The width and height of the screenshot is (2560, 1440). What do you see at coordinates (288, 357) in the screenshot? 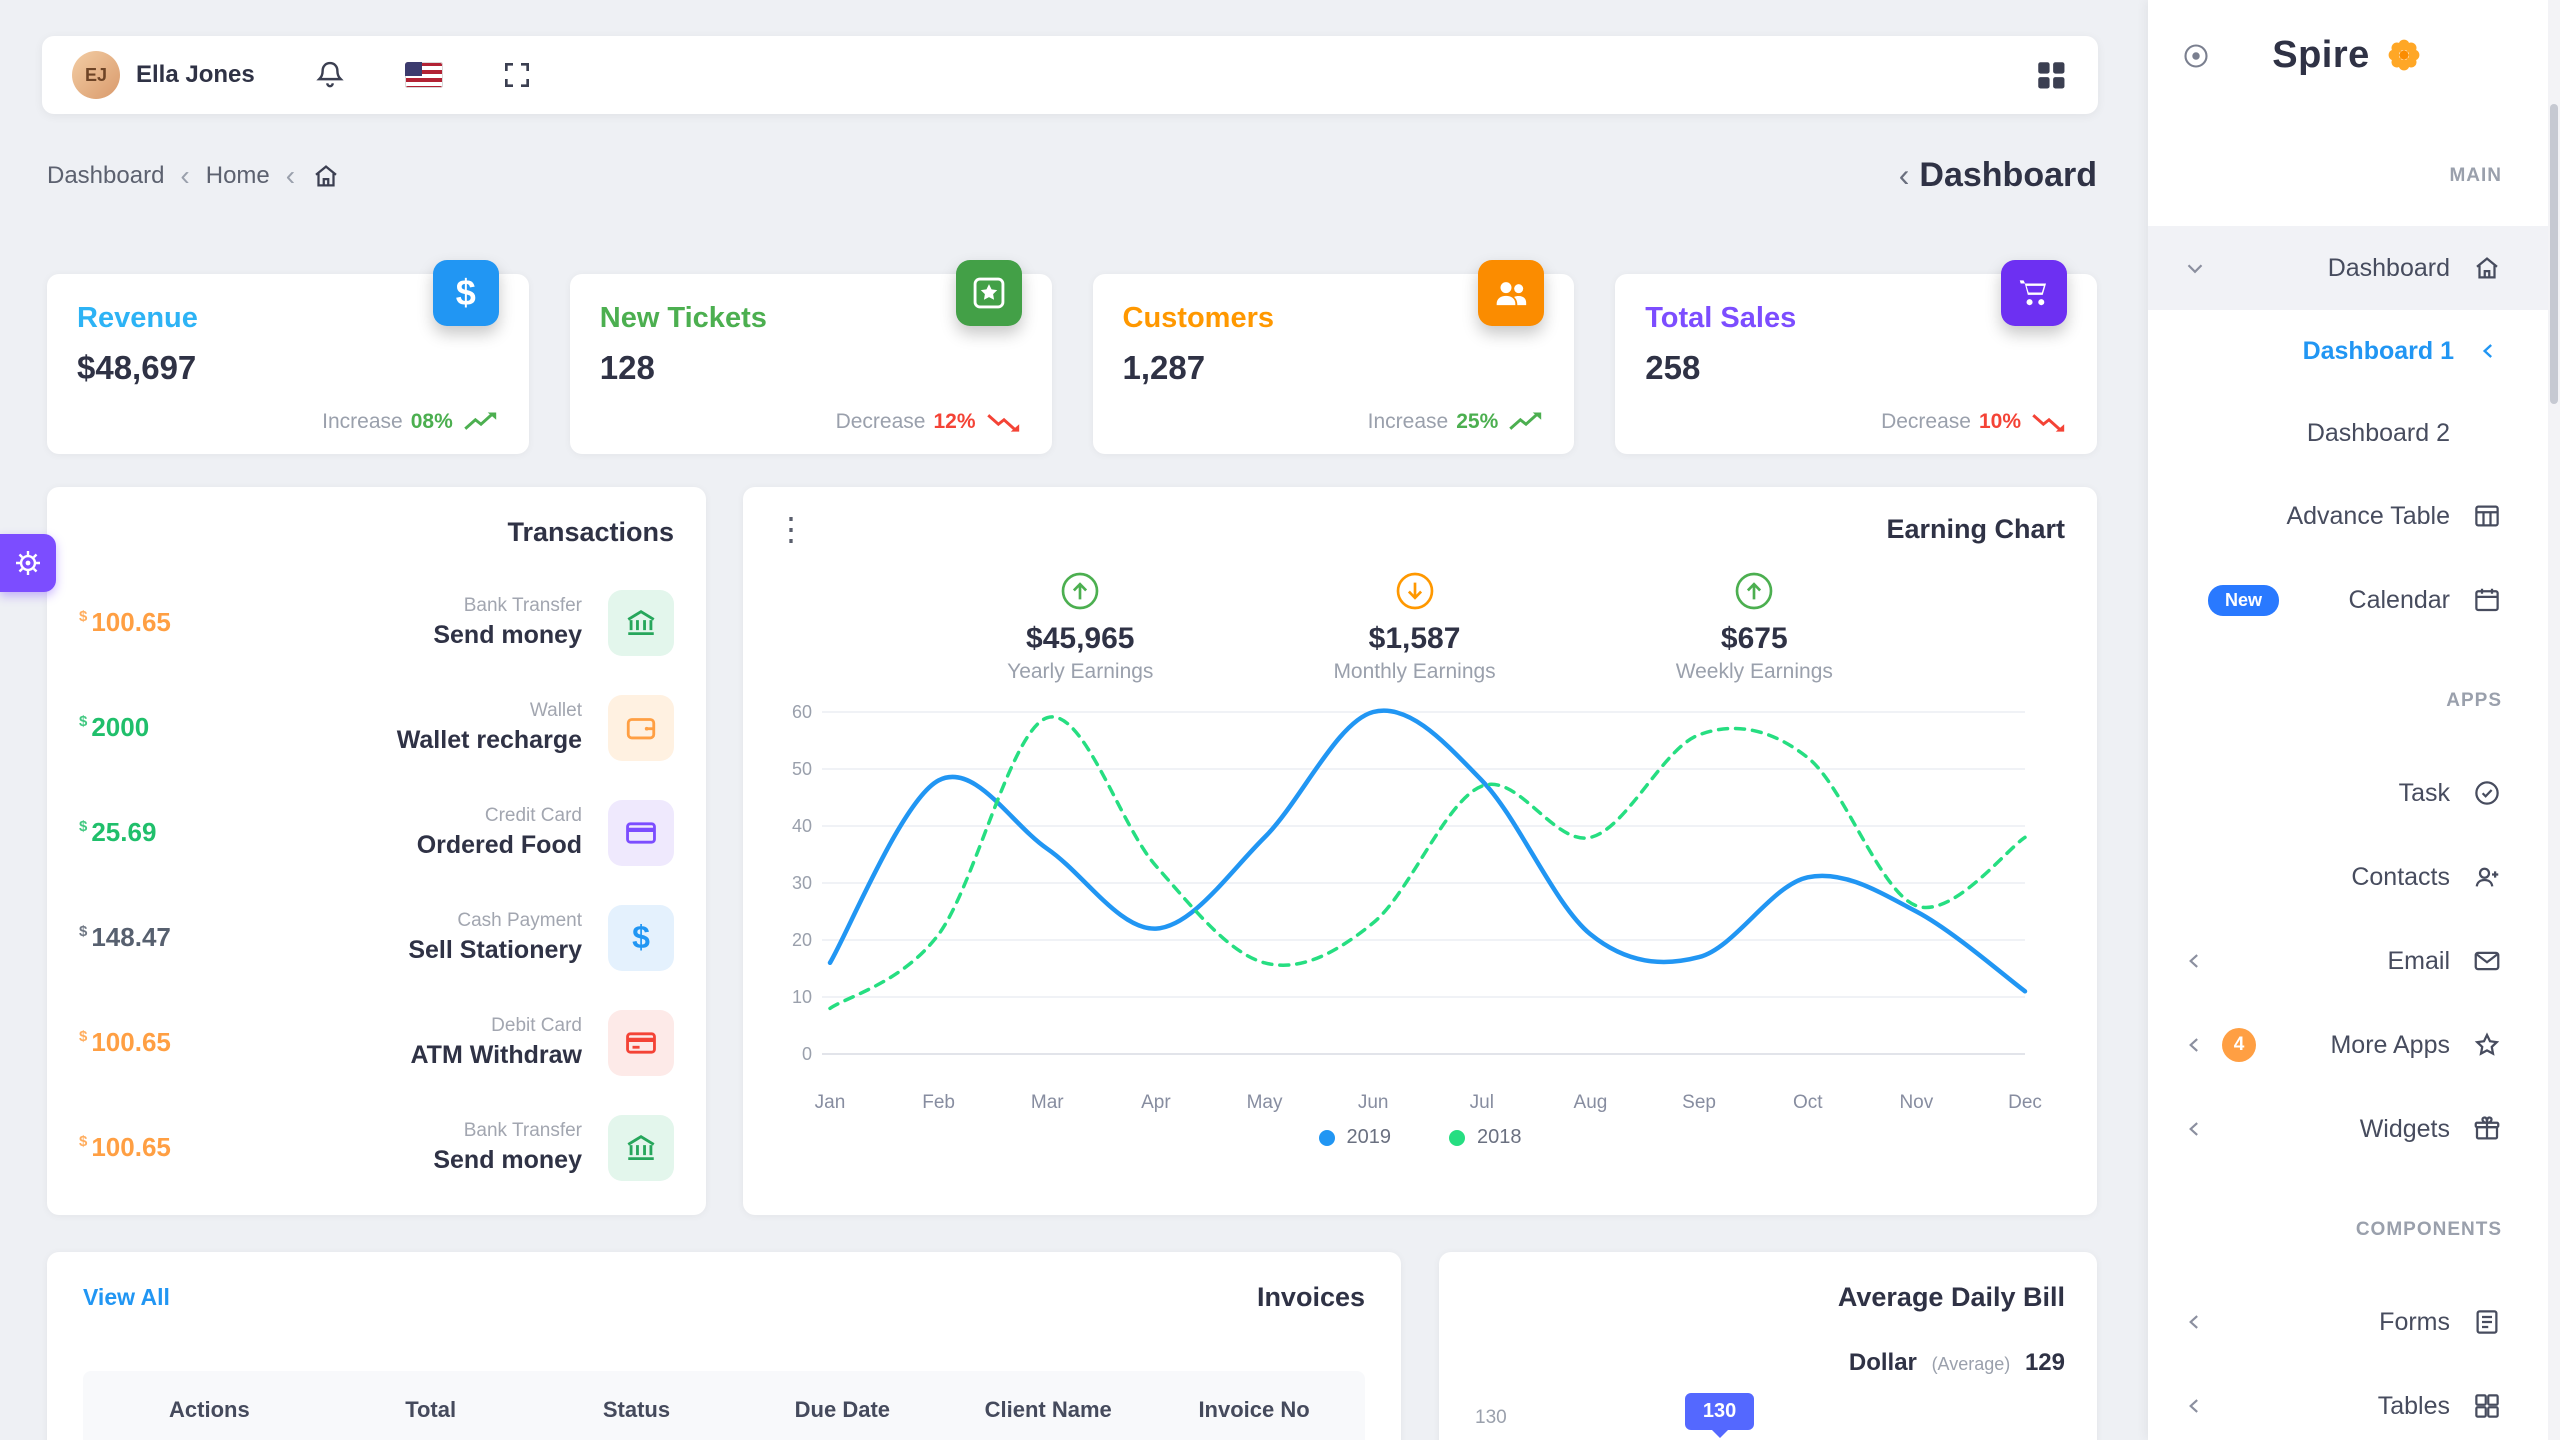
I see `stat-card-revenue: $ Revenue $48,697 Increase 08%` at bounding box center [288, 357].